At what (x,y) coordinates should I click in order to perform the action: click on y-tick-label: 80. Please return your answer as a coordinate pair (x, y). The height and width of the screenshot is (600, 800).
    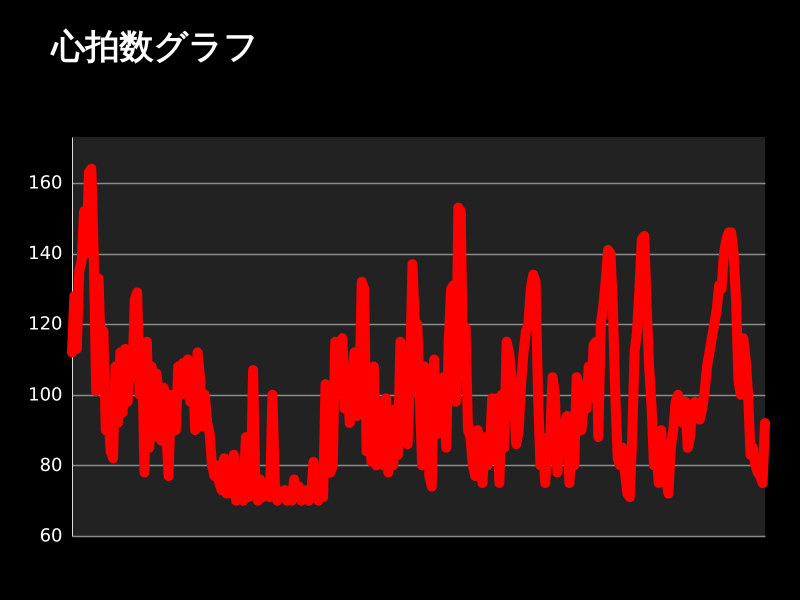
    Looking at the image, I should click on (51, 465).